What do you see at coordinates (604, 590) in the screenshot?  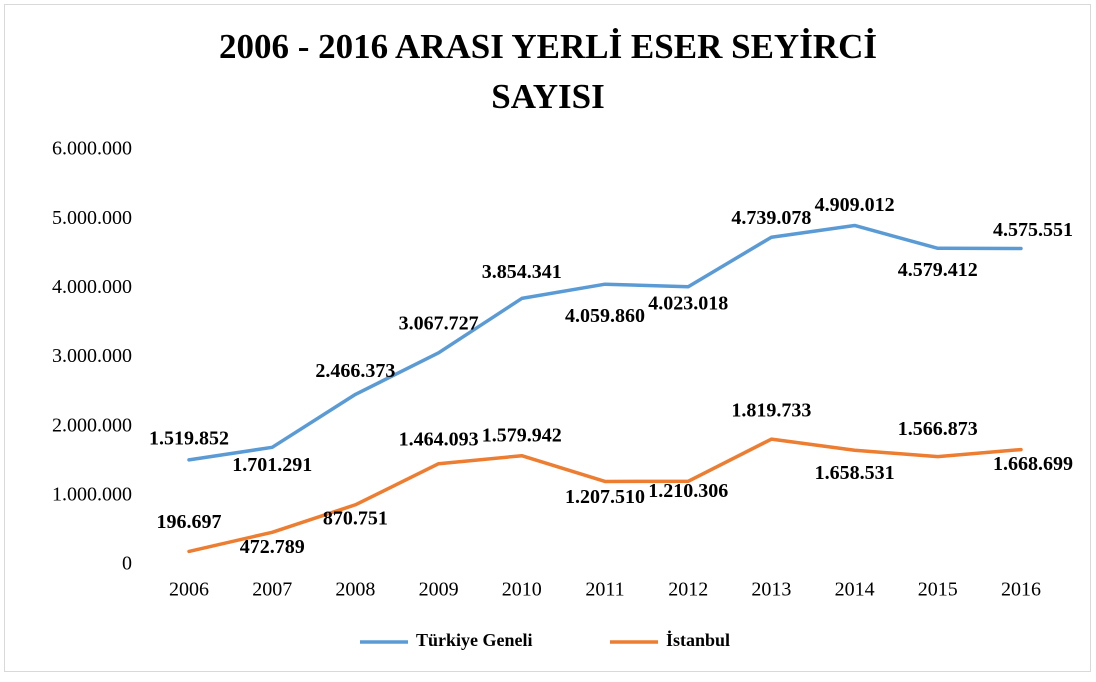 I see `x-tick-label: 2011` at bounding box center [604, 590].